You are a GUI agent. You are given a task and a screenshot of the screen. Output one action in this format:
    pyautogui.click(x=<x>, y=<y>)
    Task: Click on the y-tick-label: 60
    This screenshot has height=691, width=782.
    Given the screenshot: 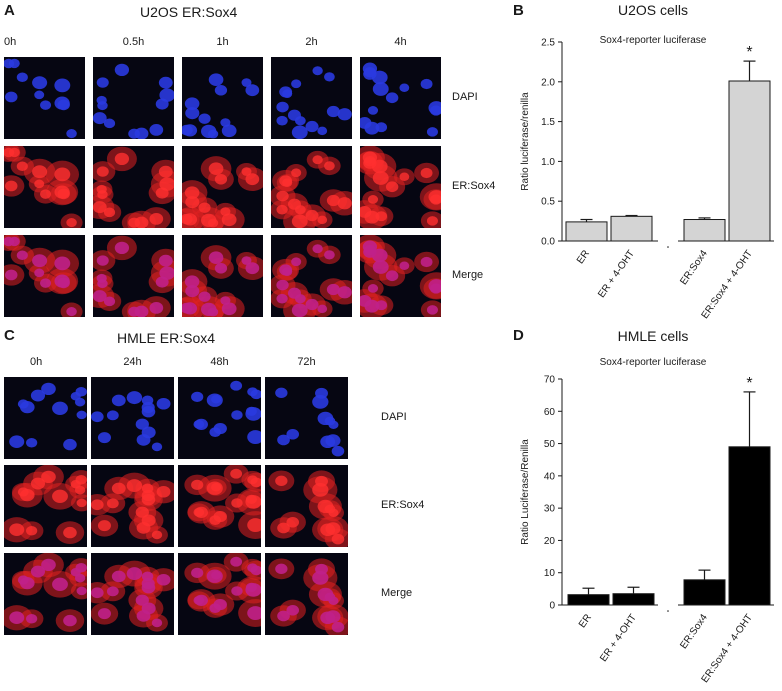 What is the action you would take?
    pyautogui.click(x=550, y=412)
    